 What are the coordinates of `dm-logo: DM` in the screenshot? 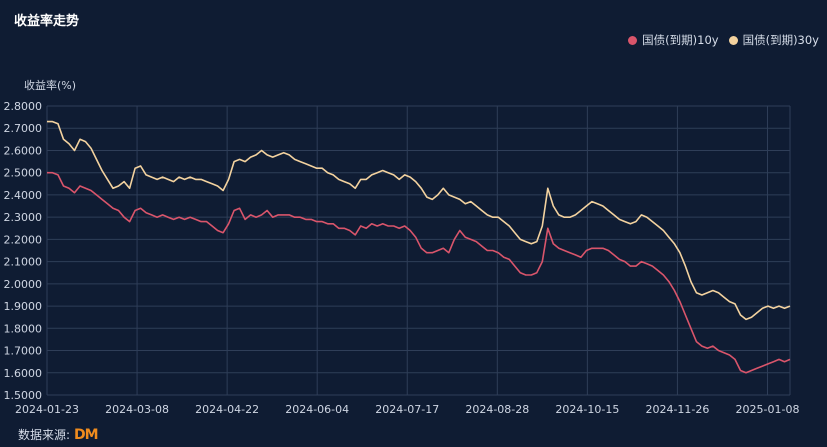 It's located at (86, 434).